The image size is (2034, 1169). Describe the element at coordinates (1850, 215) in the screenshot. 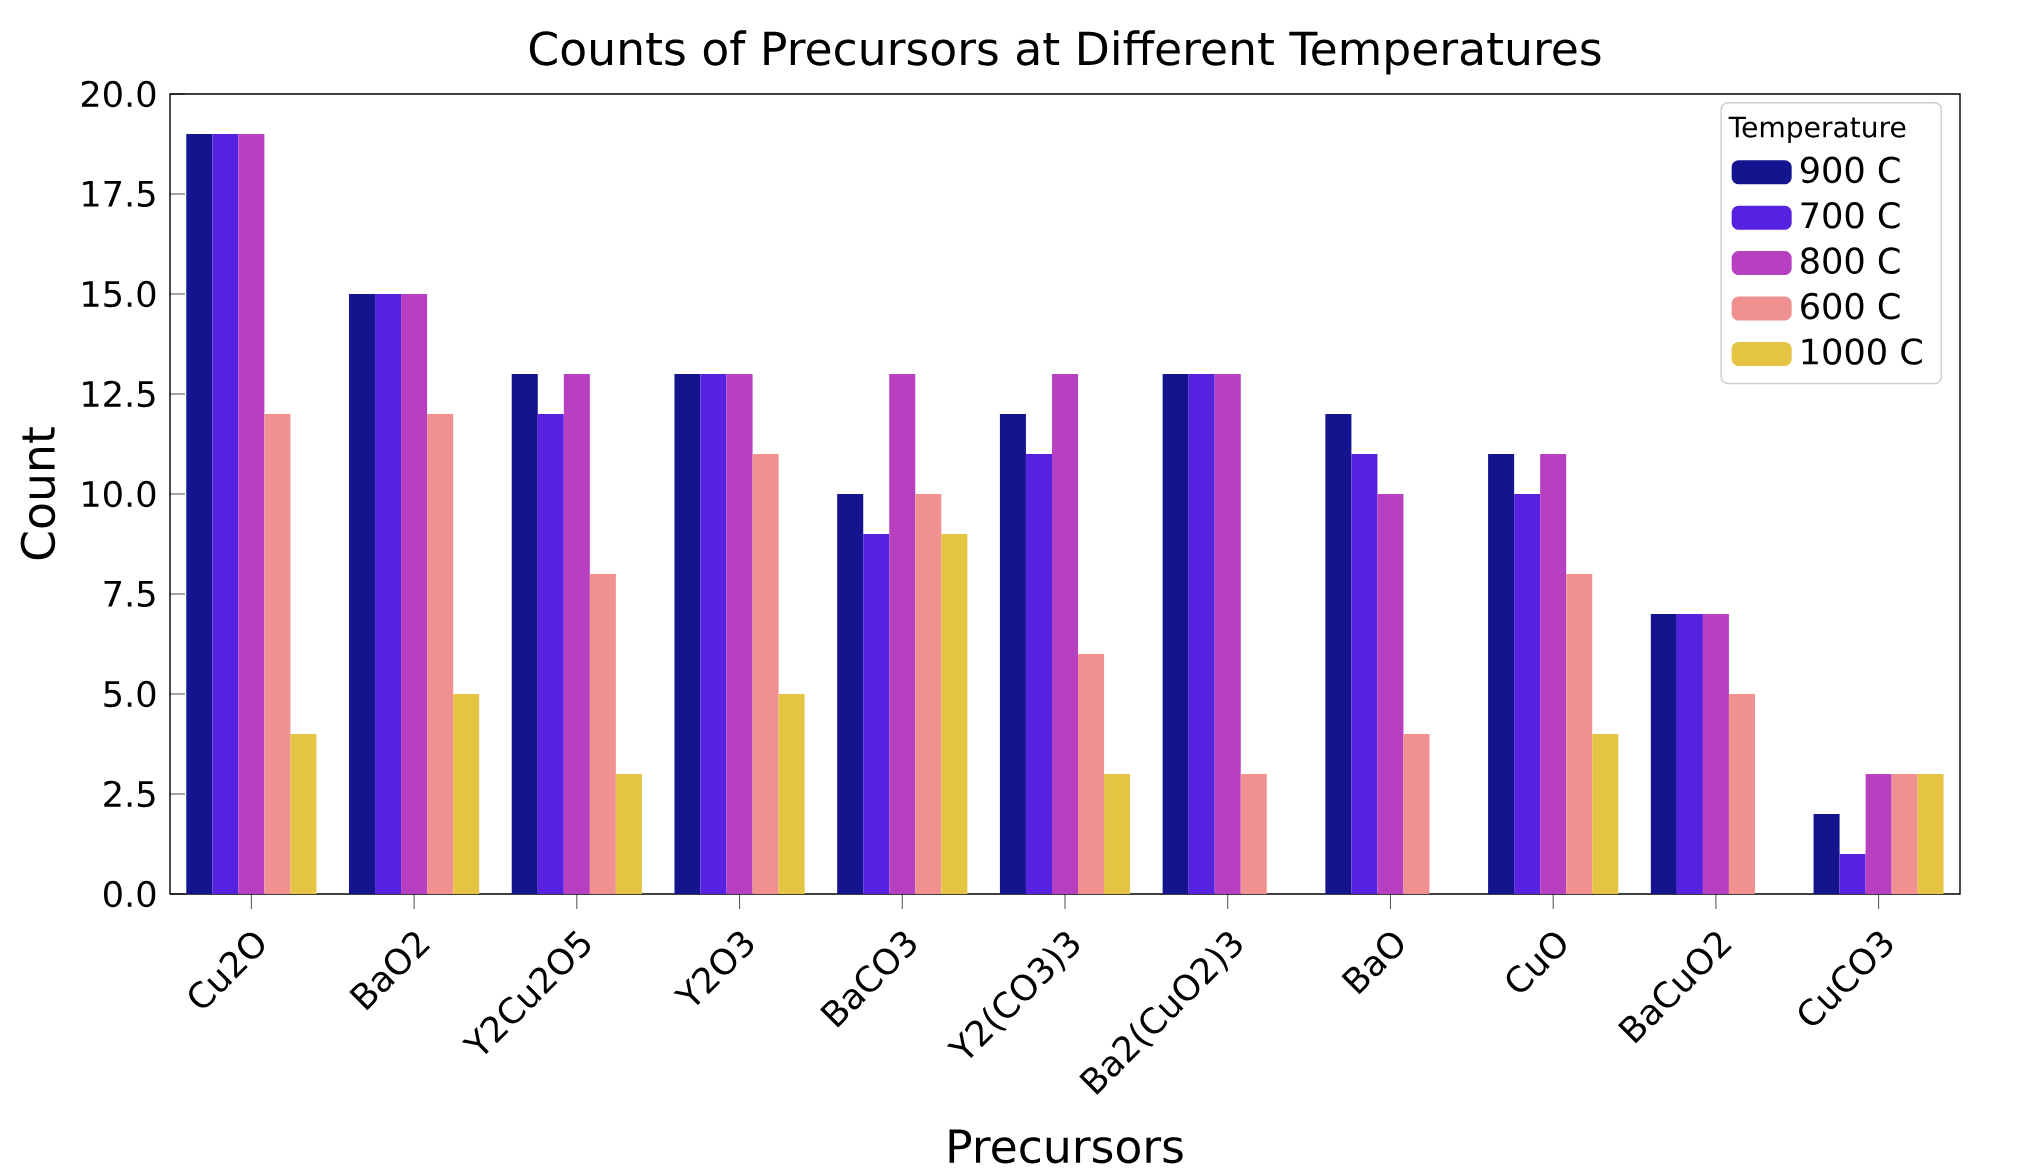

I see `legend-label: 700 C` at that location.